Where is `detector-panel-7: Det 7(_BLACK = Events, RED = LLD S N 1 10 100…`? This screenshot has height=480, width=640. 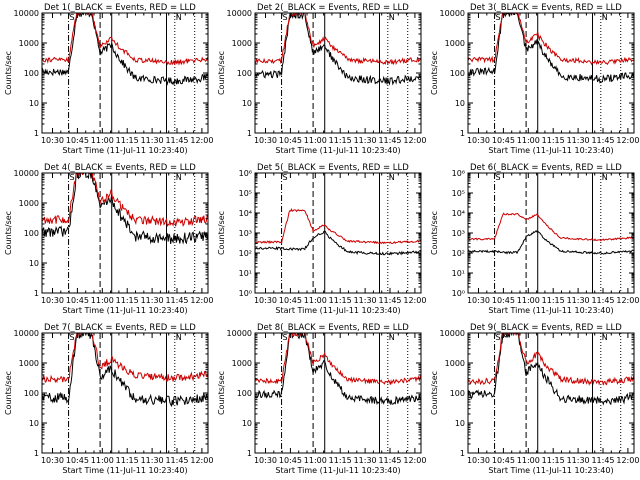 detector-panel-7: Det 7(_BLACK = Events, RED = LLD S N 1 10 100… is located at coordinates (106, 400).